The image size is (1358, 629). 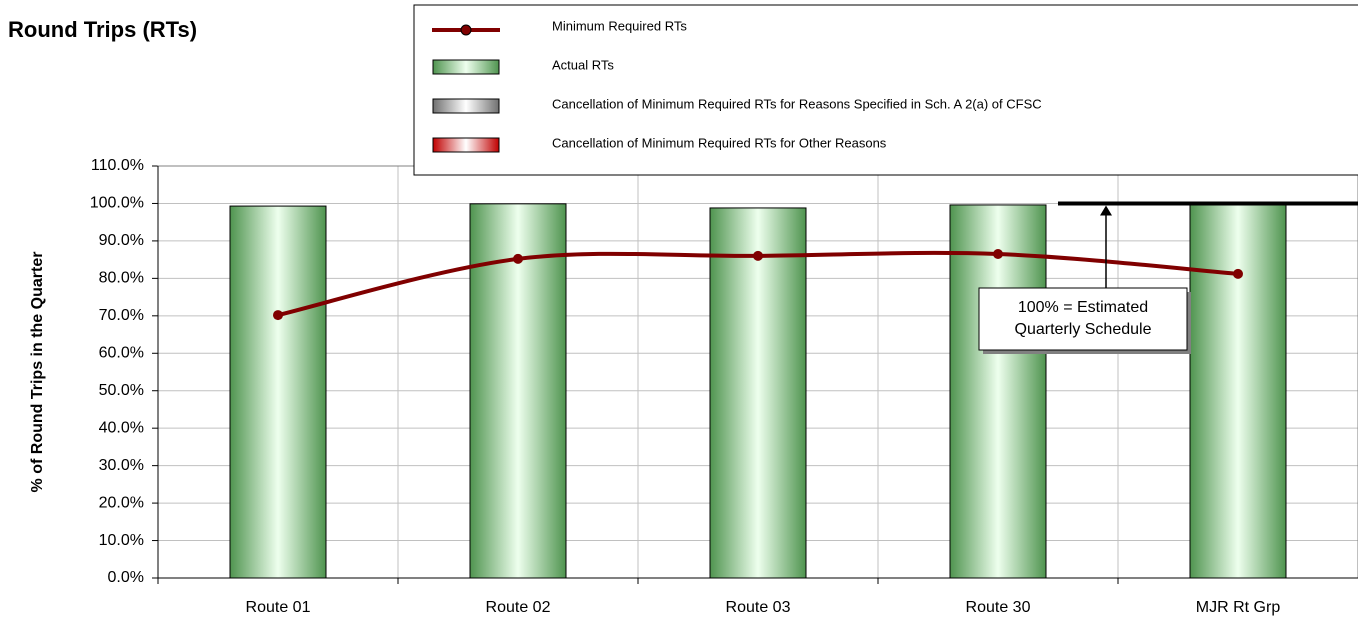 I want to click on y-tick-label: 100.0%, so click(x=117, y=203).